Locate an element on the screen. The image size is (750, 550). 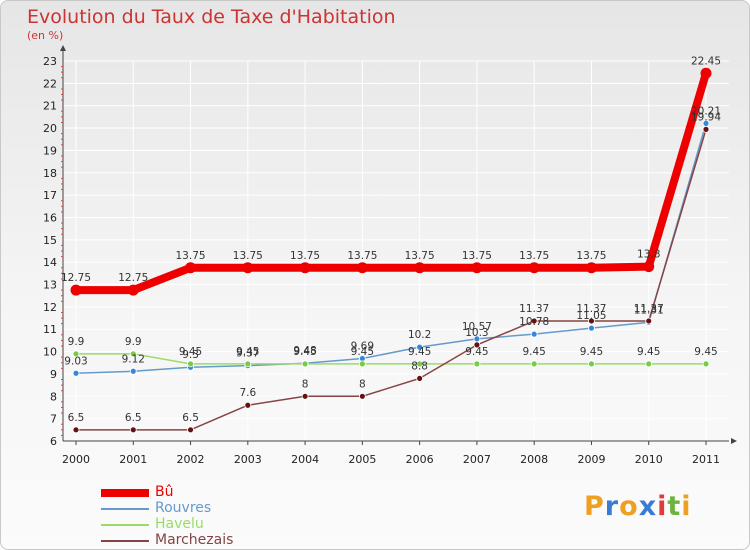
y-tick-label: 8 is located at coordinates (53, 396).